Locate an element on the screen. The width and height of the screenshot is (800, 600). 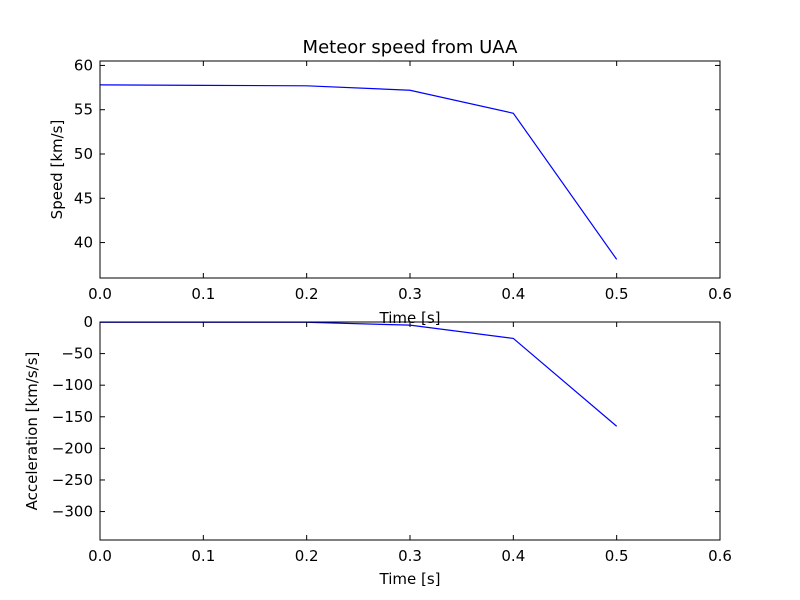
acceleration-x-tick-label: 0.5 is located at coordinates (617, 556).